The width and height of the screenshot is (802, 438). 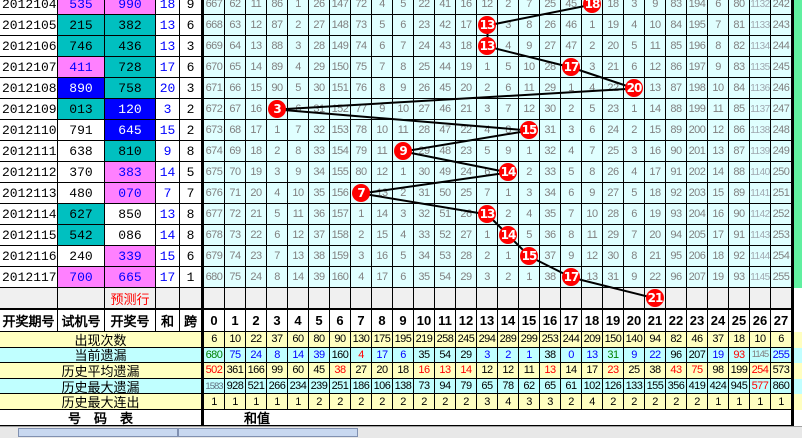 I want to click on stat-label: 出现次数, so click(x=101, y=340).